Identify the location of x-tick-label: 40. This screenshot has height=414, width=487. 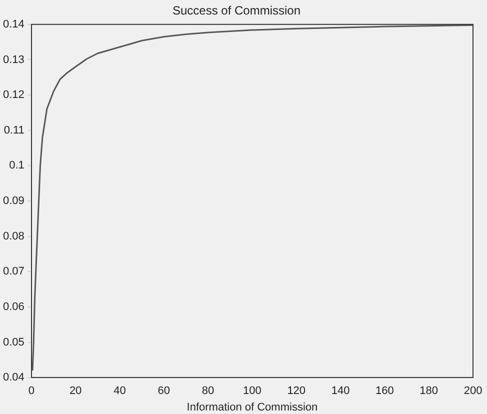
(120, 391).